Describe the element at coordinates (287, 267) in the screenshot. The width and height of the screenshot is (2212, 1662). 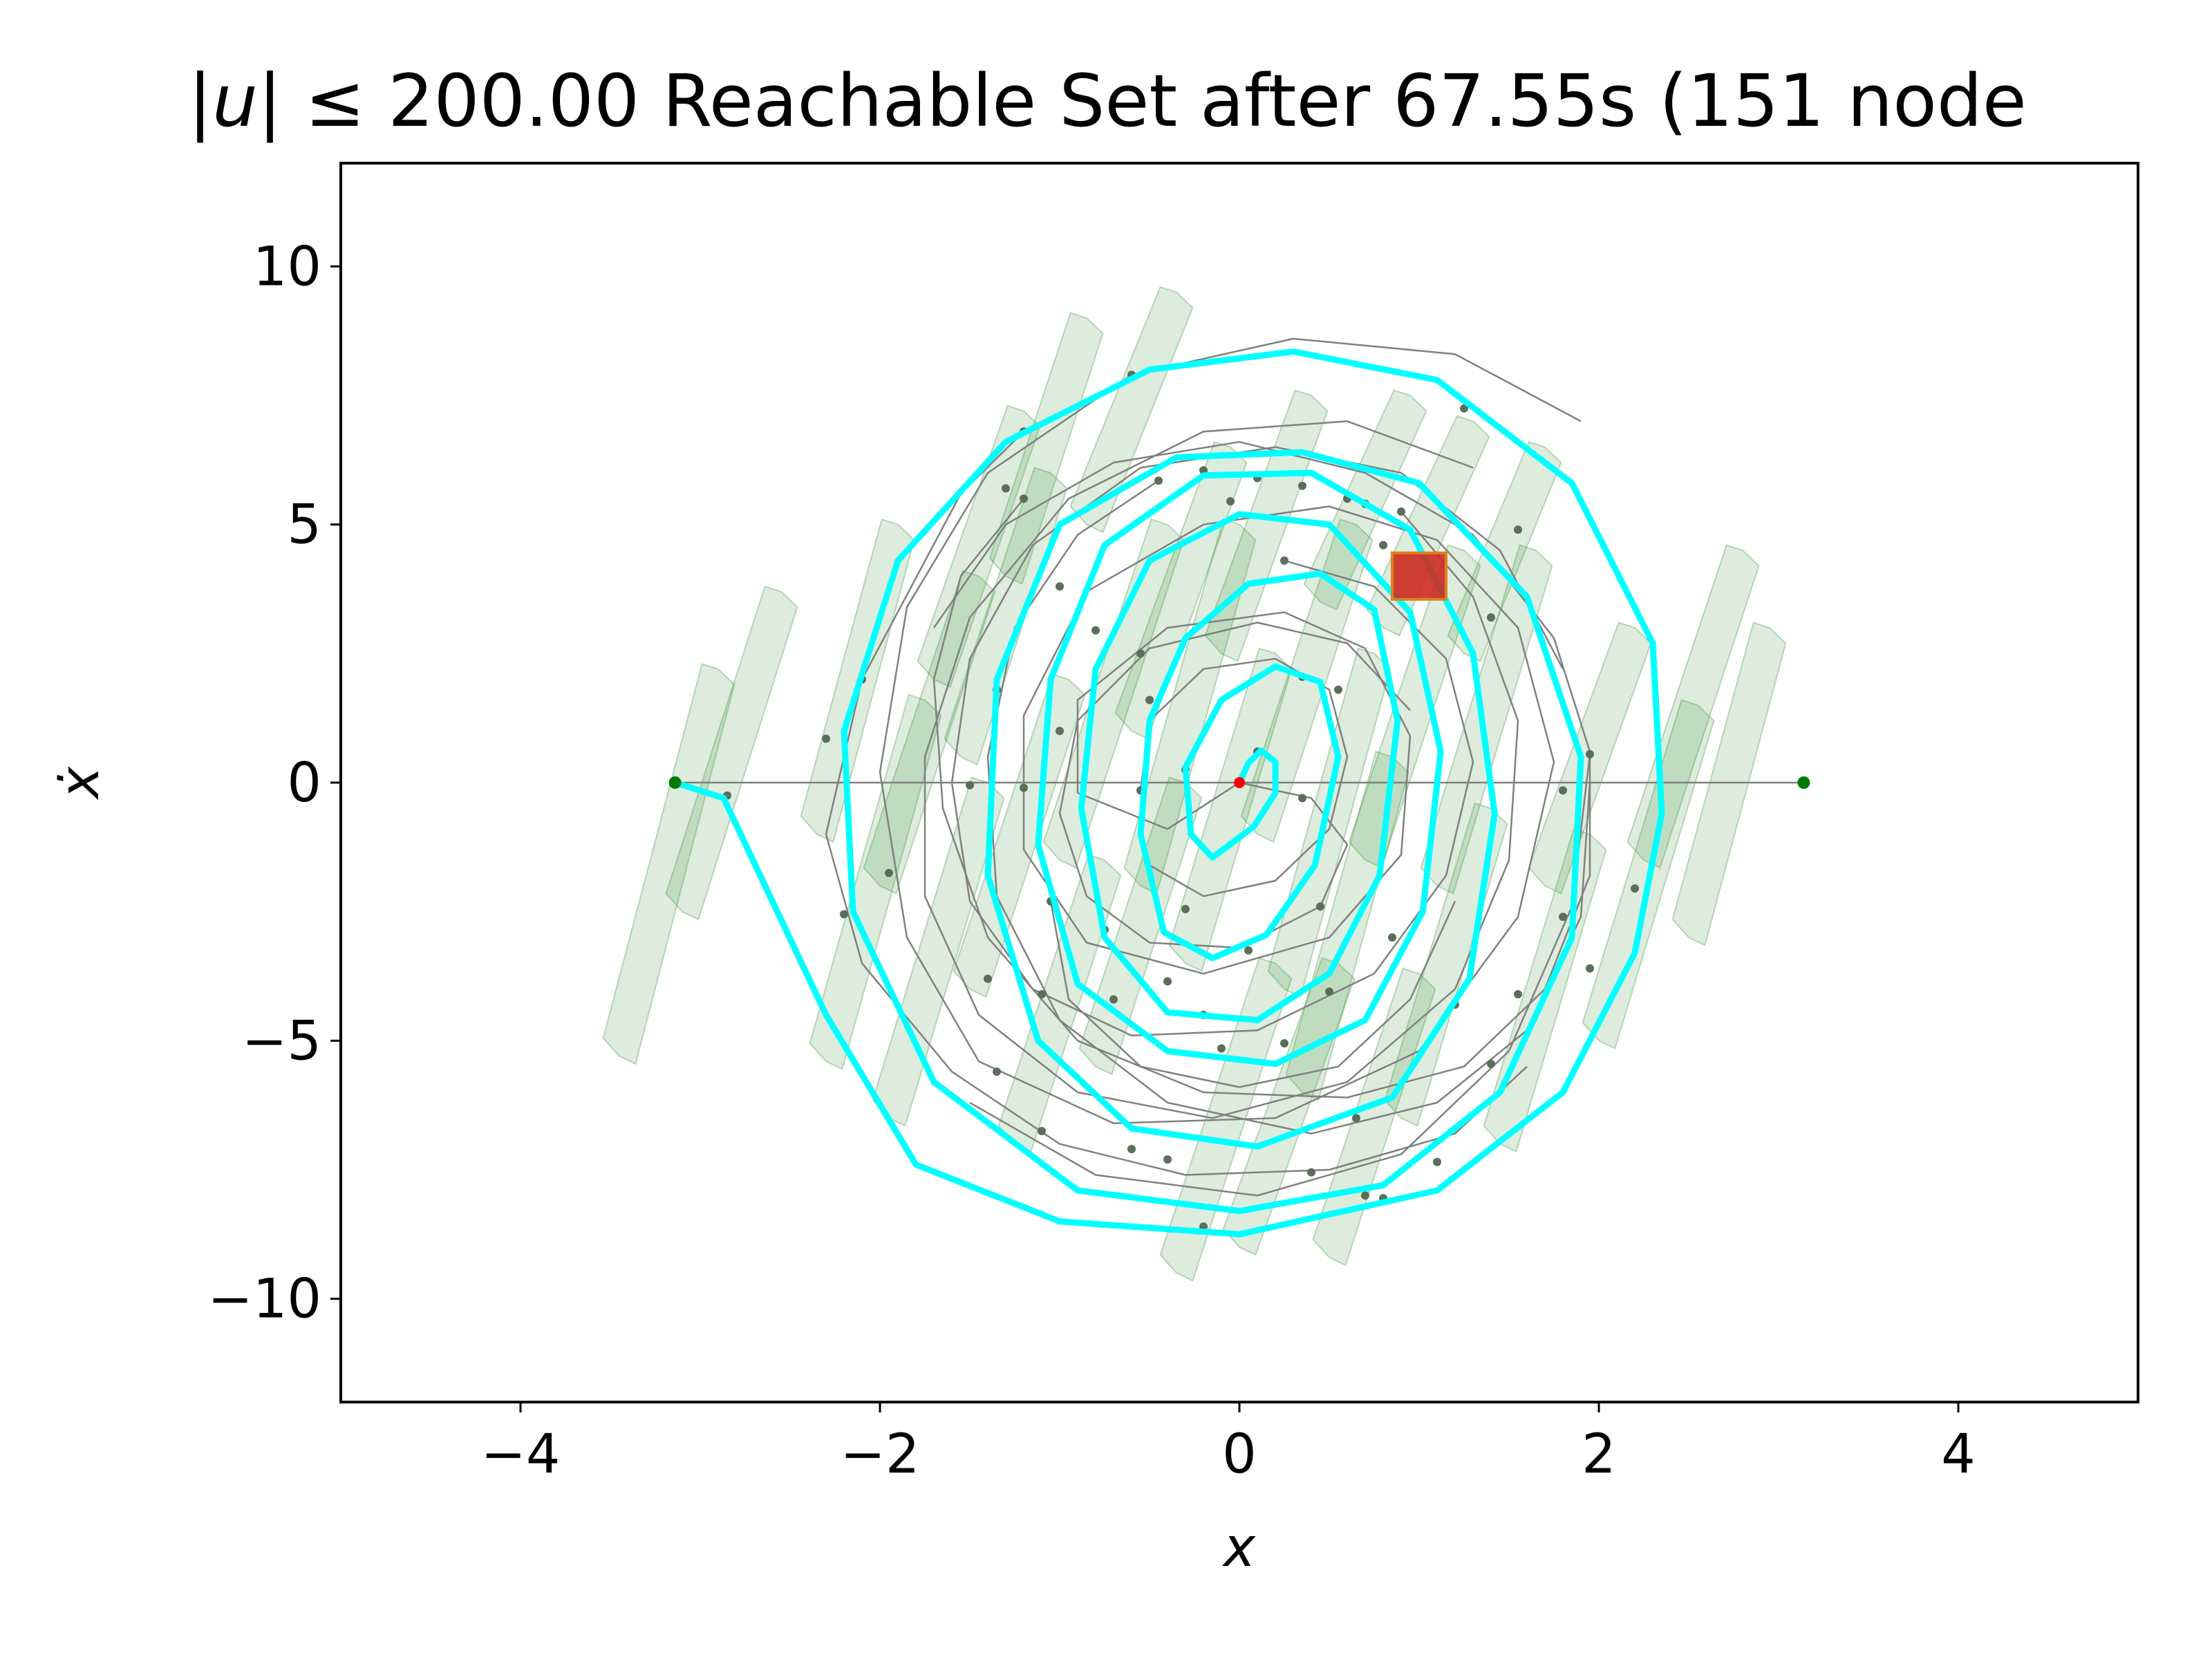
I see `y-tick-label: 10` at that location.